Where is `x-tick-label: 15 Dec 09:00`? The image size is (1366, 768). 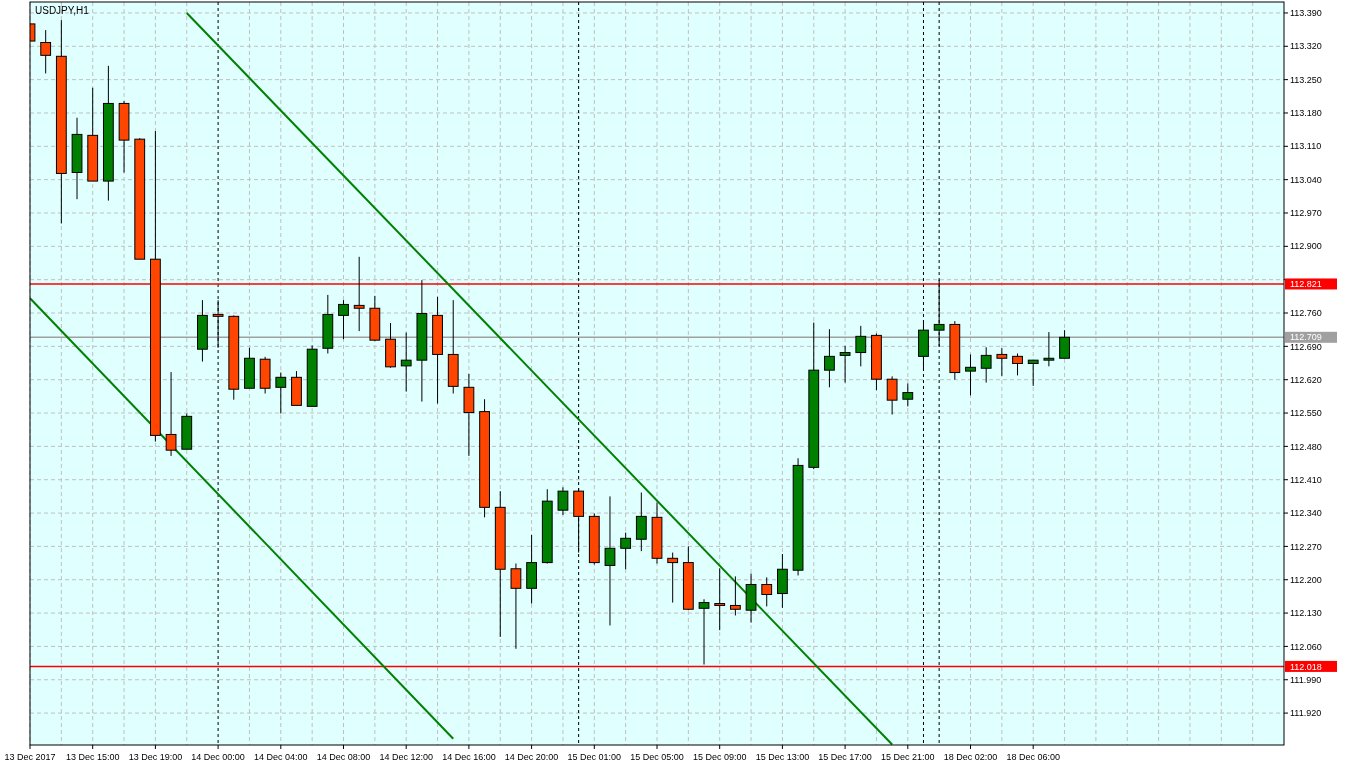
x-tick-label: 15 Dec 09:00 is located at coordinates (719, 757).